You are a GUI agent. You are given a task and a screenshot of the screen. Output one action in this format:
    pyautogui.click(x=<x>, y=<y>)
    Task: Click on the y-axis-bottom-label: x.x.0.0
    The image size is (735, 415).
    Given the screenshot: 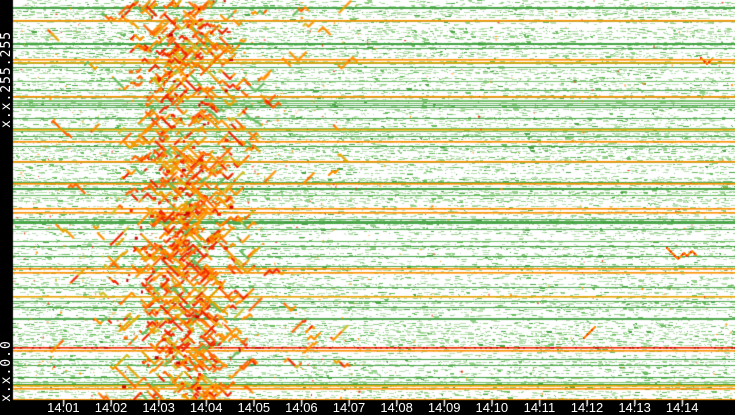 What is the action you would take?
    pyautogui.click(x=7, y=371)
    